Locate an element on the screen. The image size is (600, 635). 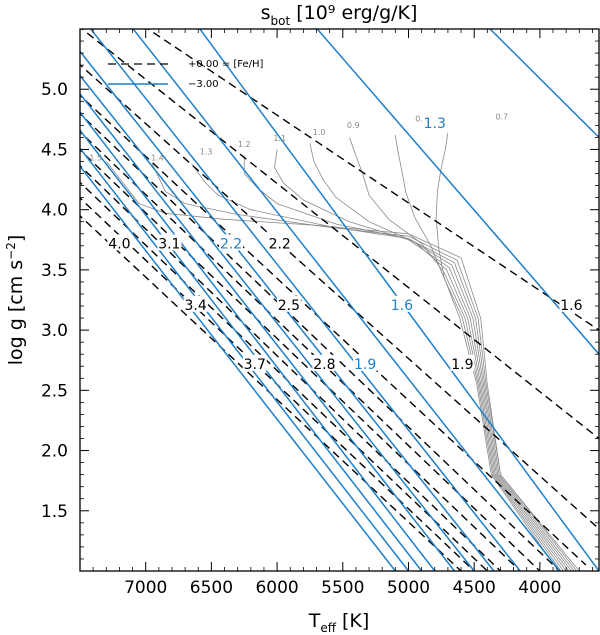
track-label: 1.0 is located at coordinates (319, 132).